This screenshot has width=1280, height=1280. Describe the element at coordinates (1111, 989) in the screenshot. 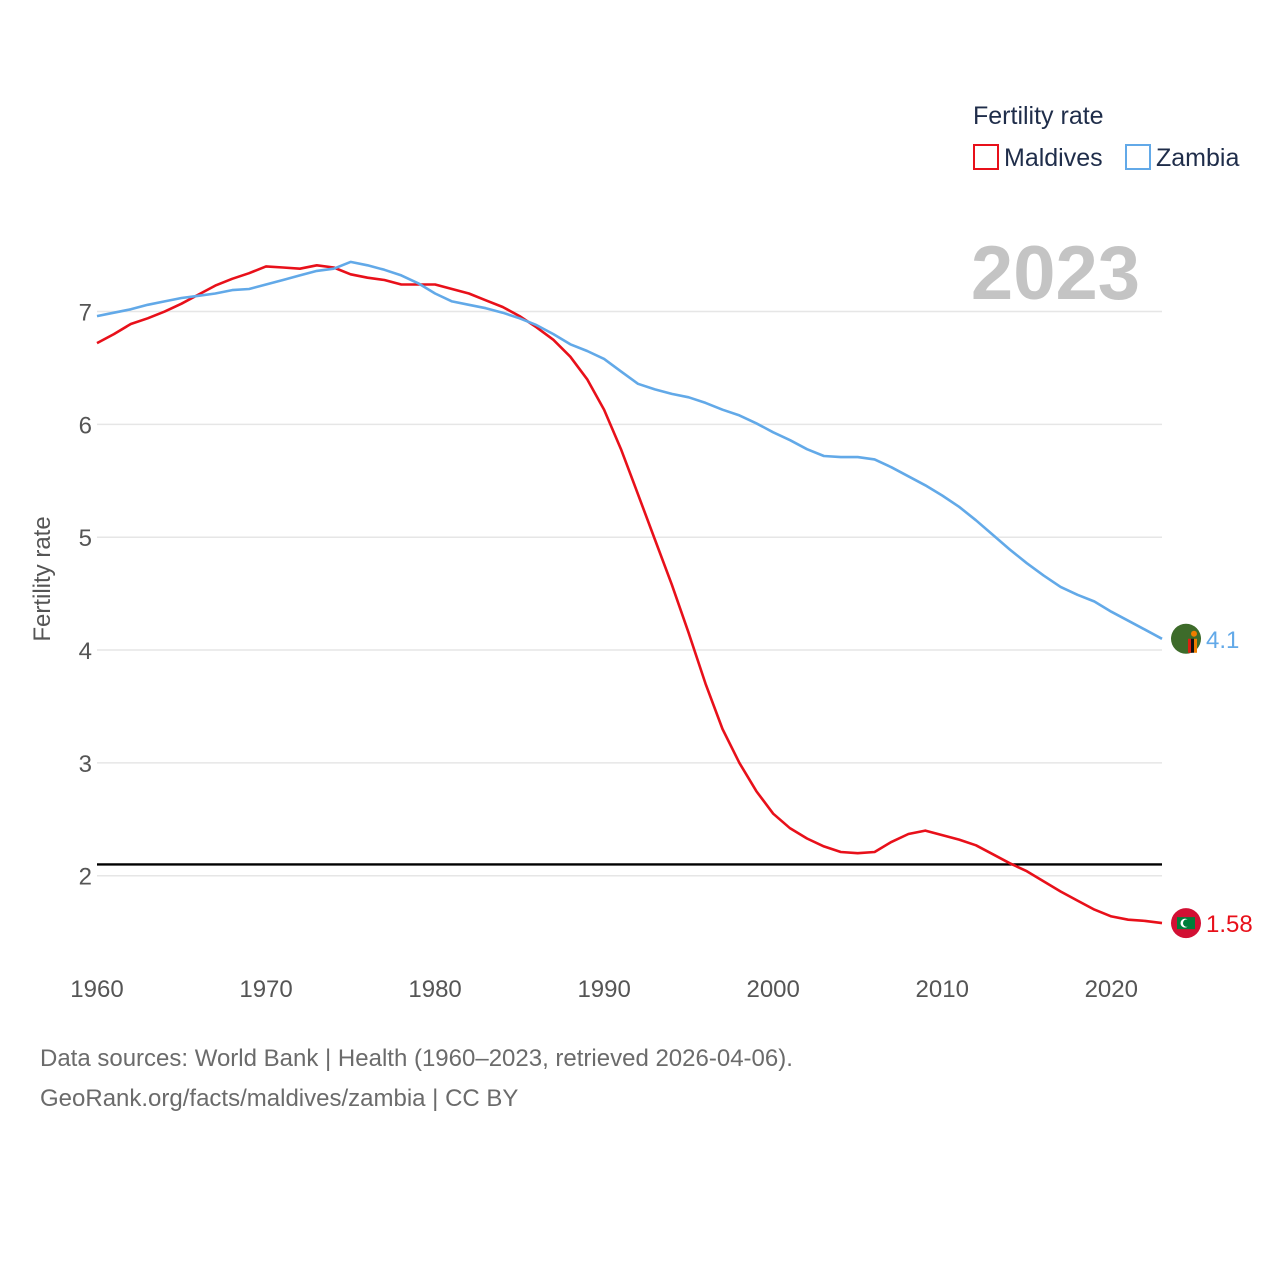

I see `x-tick-label-2020: 2020` at that location.